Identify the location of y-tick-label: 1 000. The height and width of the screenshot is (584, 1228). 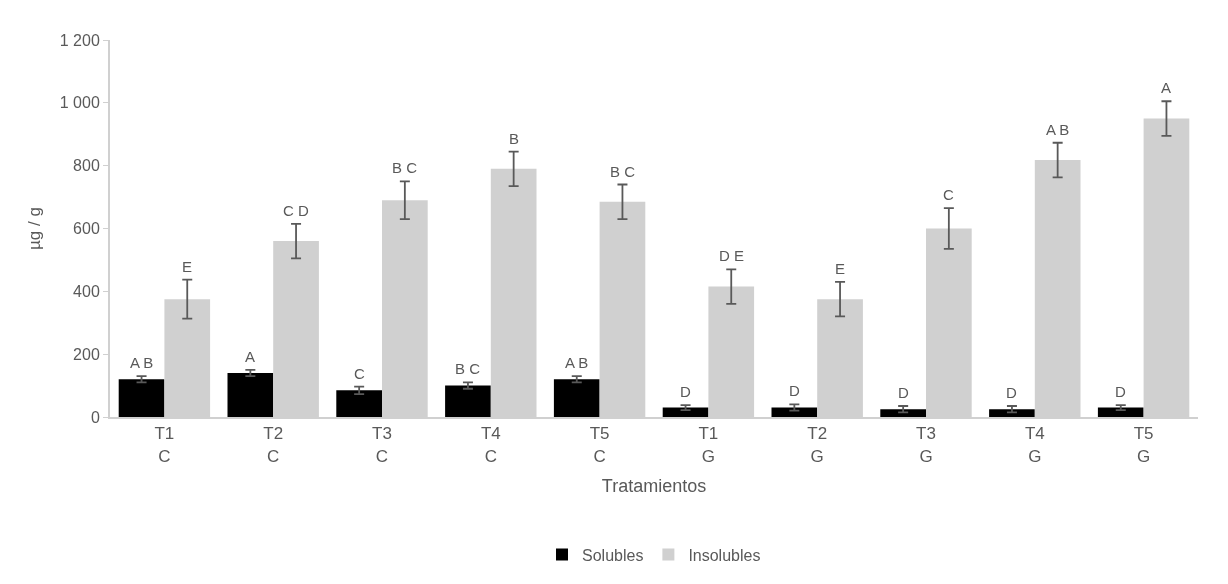
(79, 103).